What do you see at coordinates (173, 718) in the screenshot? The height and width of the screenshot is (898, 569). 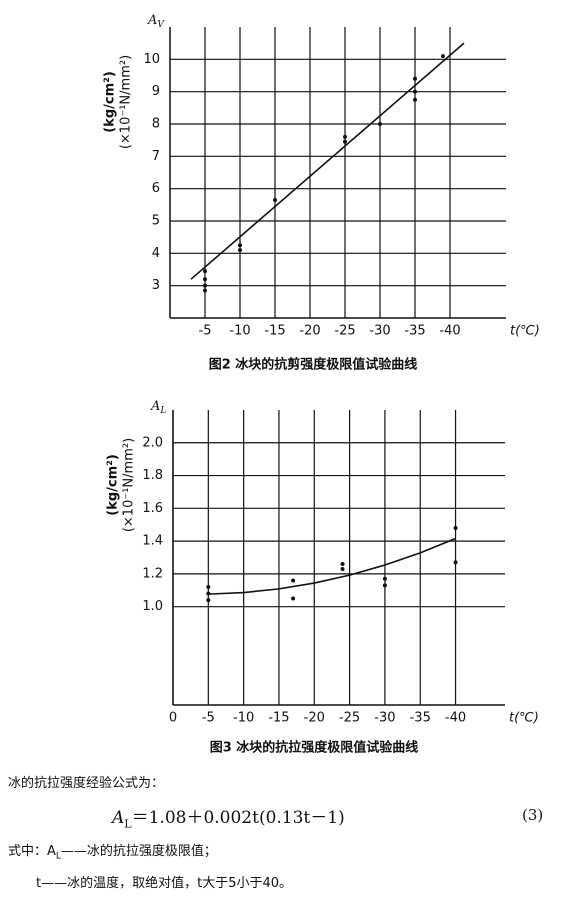 I see `x-tick-label: 0` at bounding box center [173, 718].